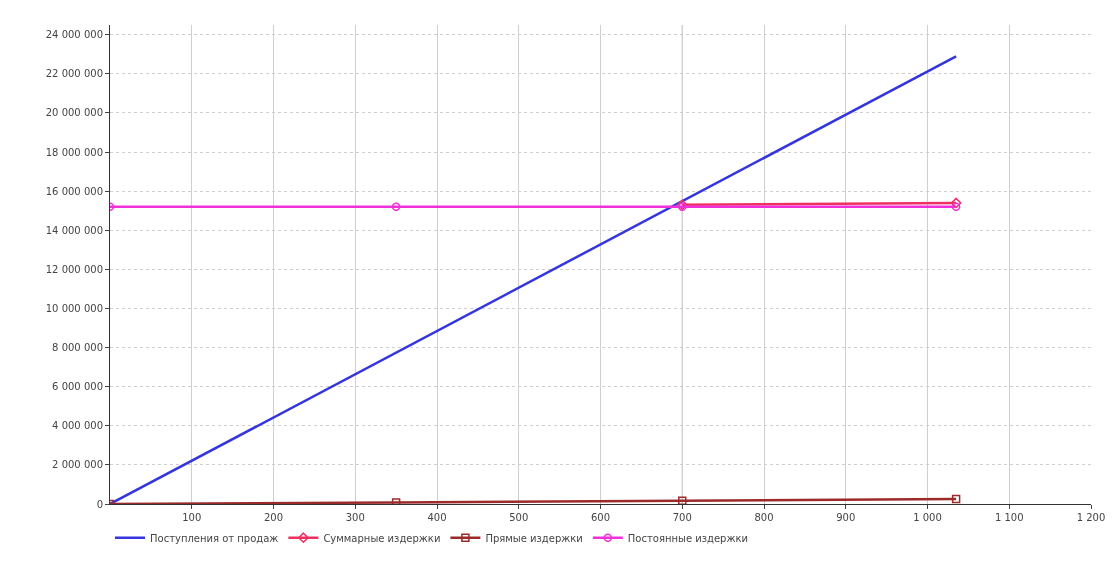 The width and height of the screenshot is (1117, 564). Describe the element at coordinates (534, 538) in the screenshot. I see `legend-label: Прямые издержки` at that location.